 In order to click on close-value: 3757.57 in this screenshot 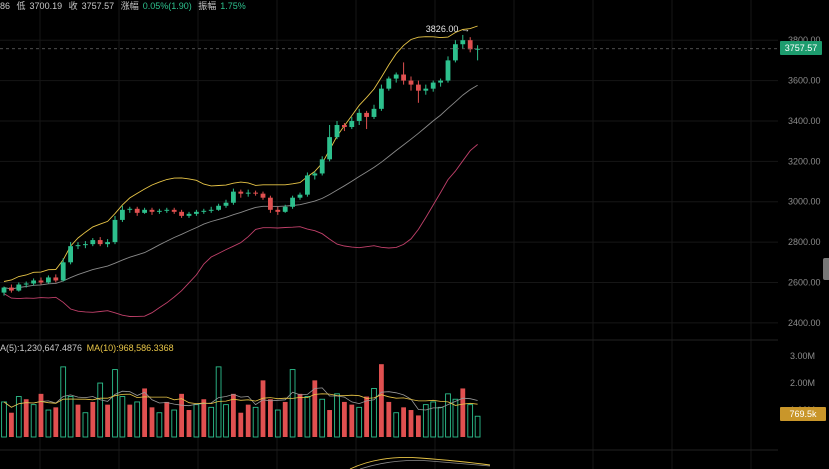, I will do `click(98, 6)`.